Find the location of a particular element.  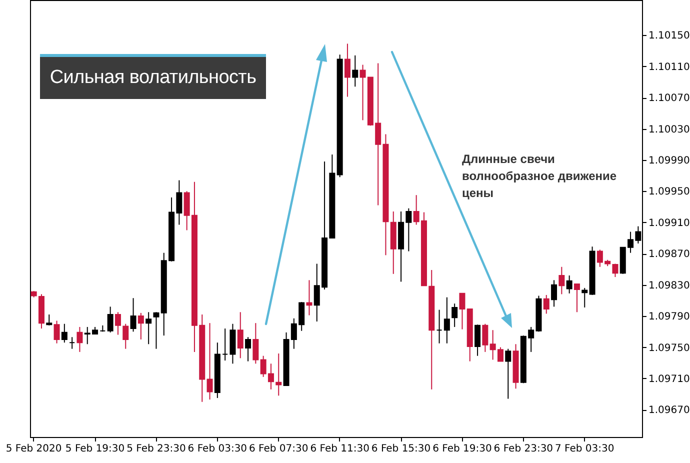

y-tick-label: 1.09910 is located at coordinates (669, 223).